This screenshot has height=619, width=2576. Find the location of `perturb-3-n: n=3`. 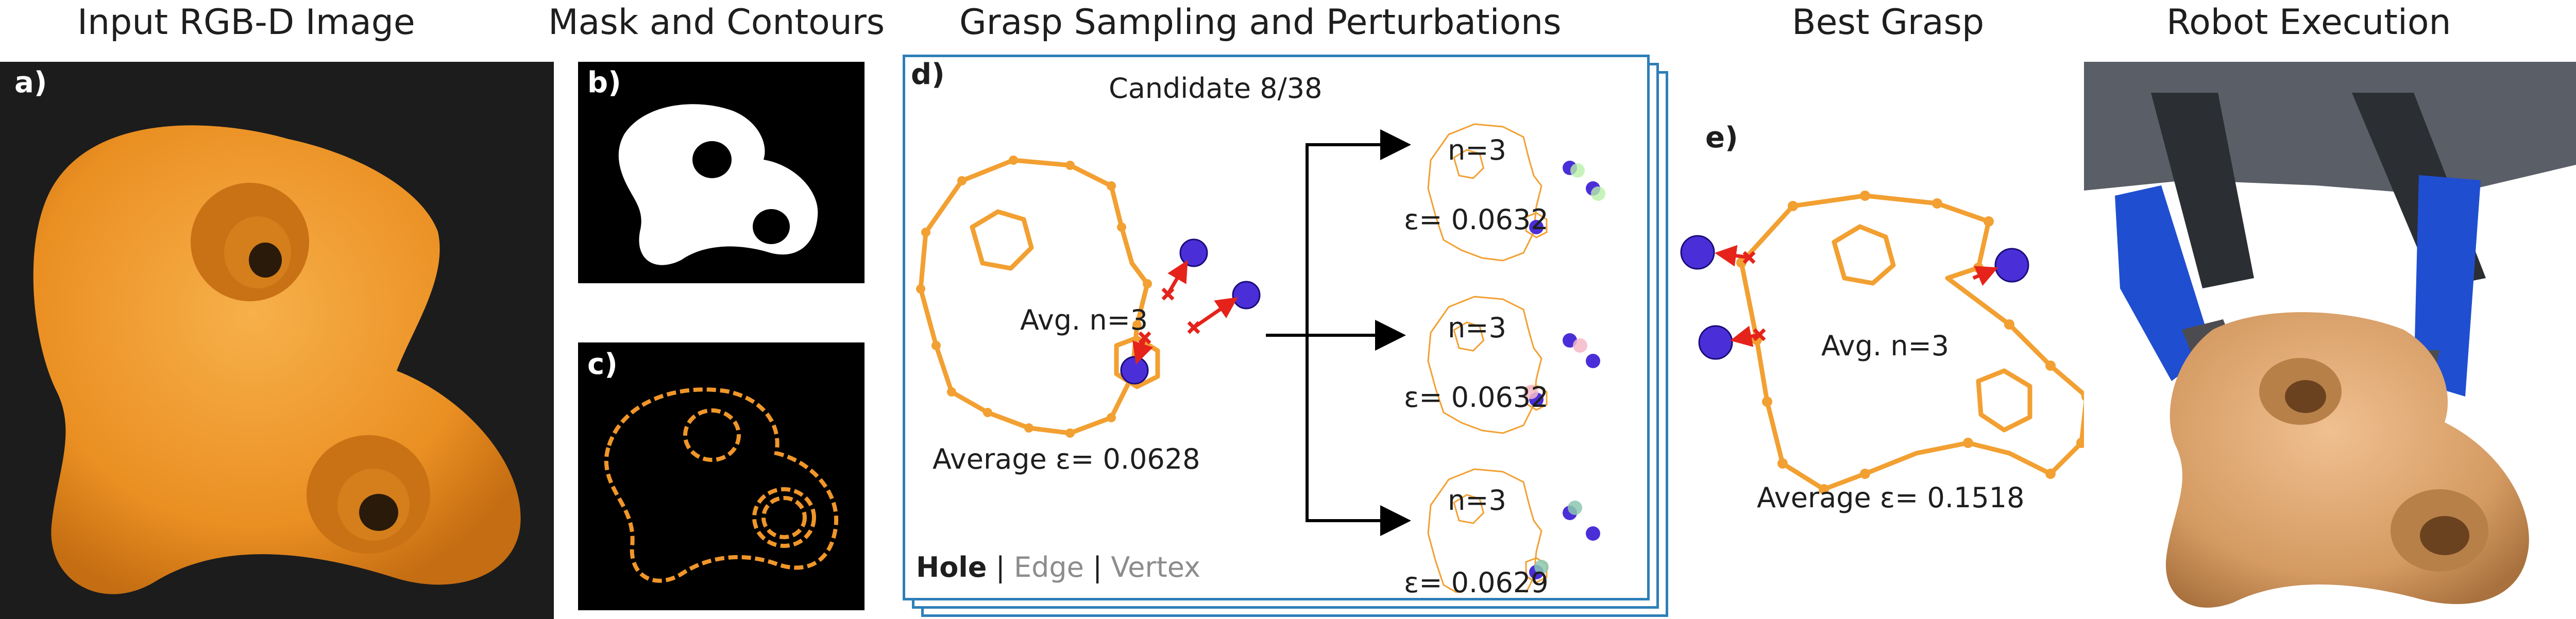

perturb-3-n: n=3 is located at coordinates (1477, 500).